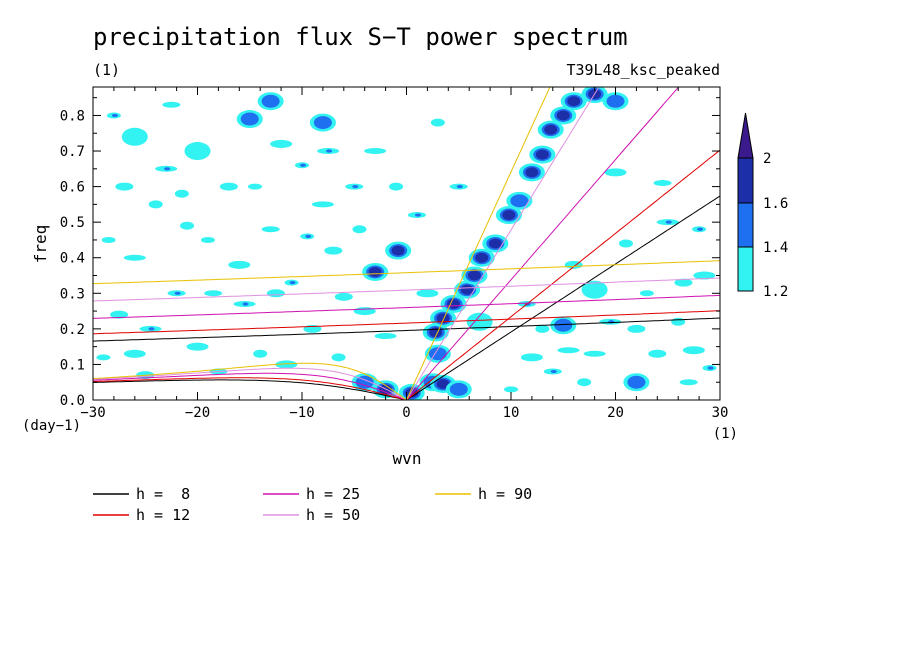 The image size is (904, 654). What do you see at coordinates (407, 458) in the screenshot?
I see `x-axis-title: wvn` at bounding box center [407, 458].